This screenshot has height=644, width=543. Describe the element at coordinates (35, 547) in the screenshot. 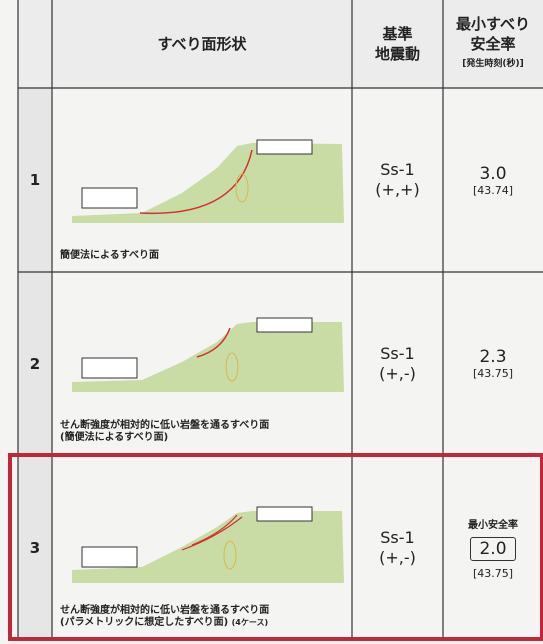

I see `row-number: 3` at that location.